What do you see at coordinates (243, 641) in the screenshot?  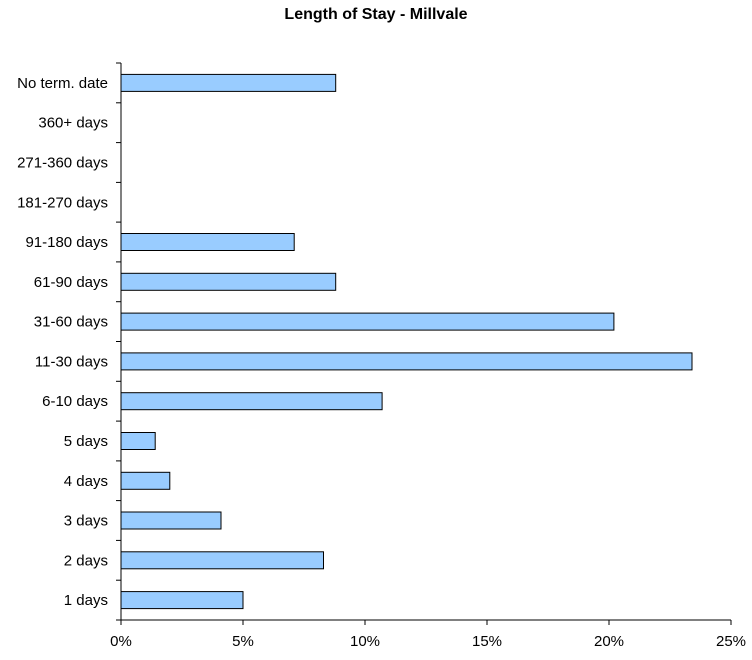 I see `x-tick-label: 5%` at bounding box center [243, 641].